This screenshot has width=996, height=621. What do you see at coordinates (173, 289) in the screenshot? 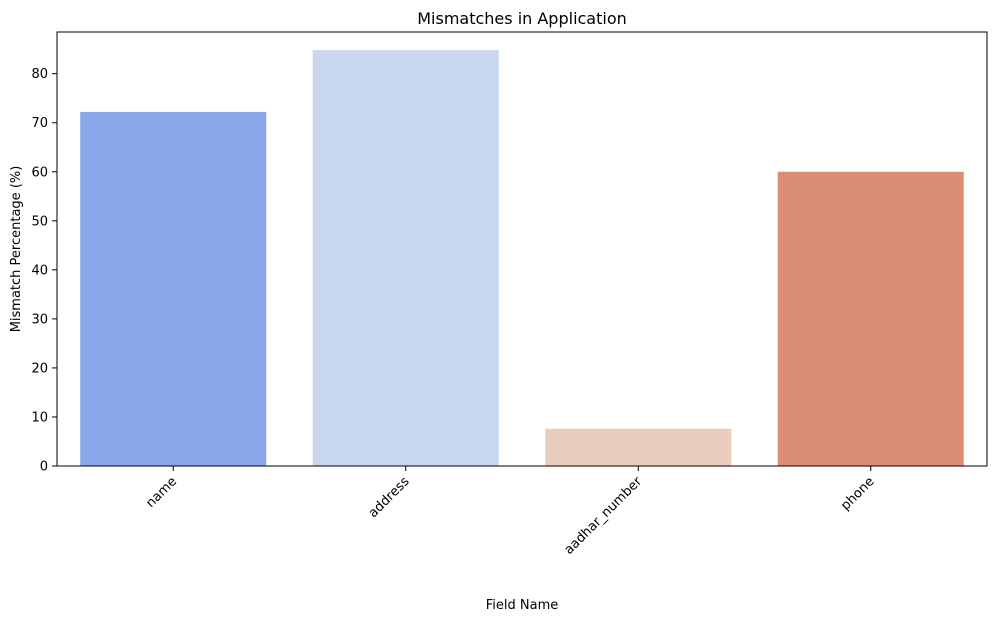
I see `bar-name` at bounding box center [173, 289].